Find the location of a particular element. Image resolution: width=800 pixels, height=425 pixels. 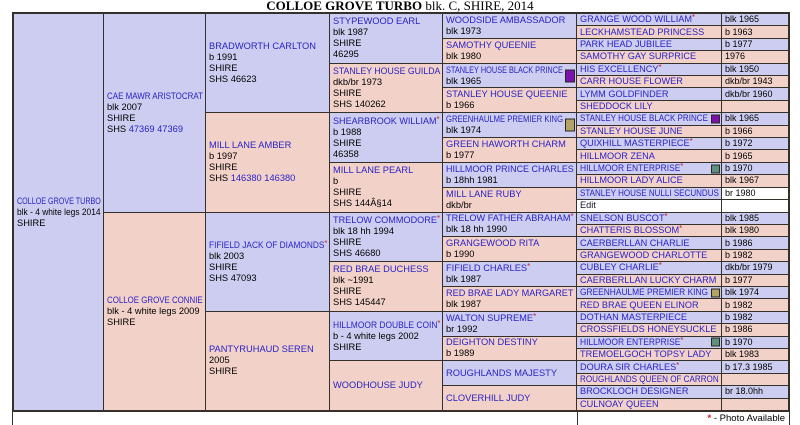

horse-link: STANLEY HOUSE QUEENIE is located at coordinates (507, 94).